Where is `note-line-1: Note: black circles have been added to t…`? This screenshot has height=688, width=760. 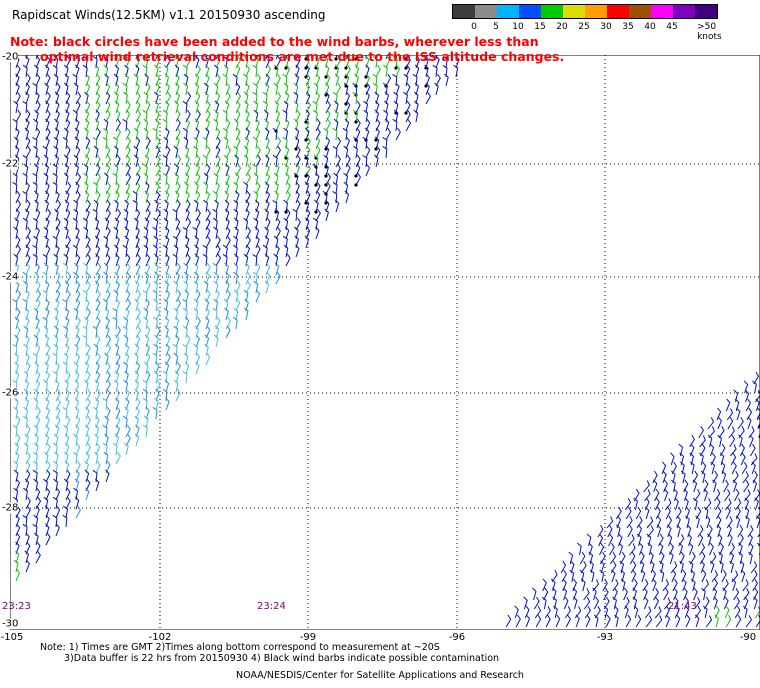 note-line-1: Note: black circles have been added to t… is located at coordinates (274, 41).